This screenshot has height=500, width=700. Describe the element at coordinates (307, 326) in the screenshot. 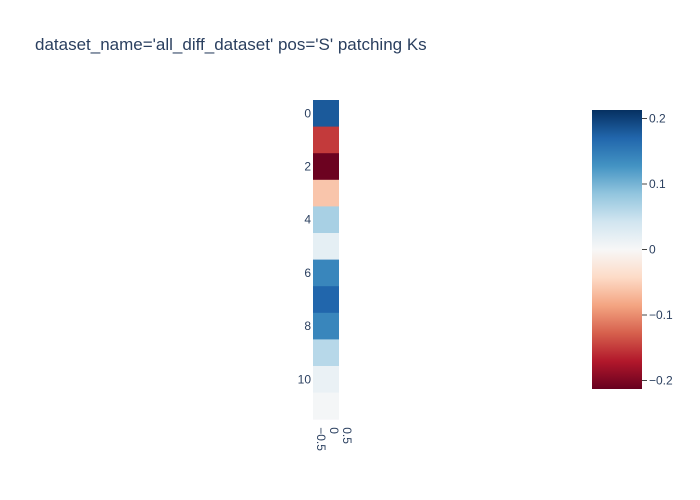

I see `y-tick-label: 8` at that location.